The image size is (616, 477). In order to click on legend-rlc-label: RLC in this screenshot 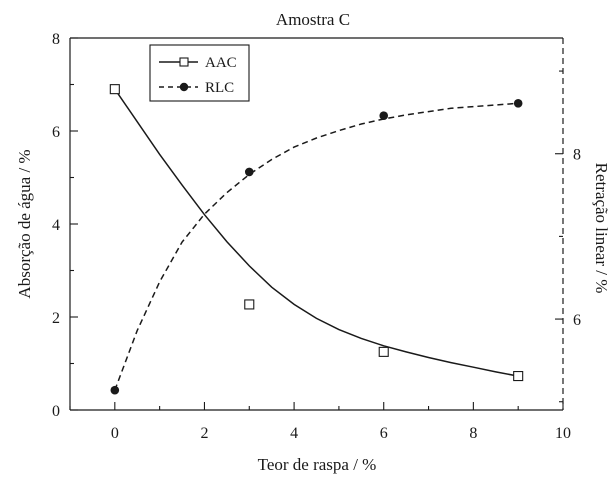, I will do `click(219, 88)`.